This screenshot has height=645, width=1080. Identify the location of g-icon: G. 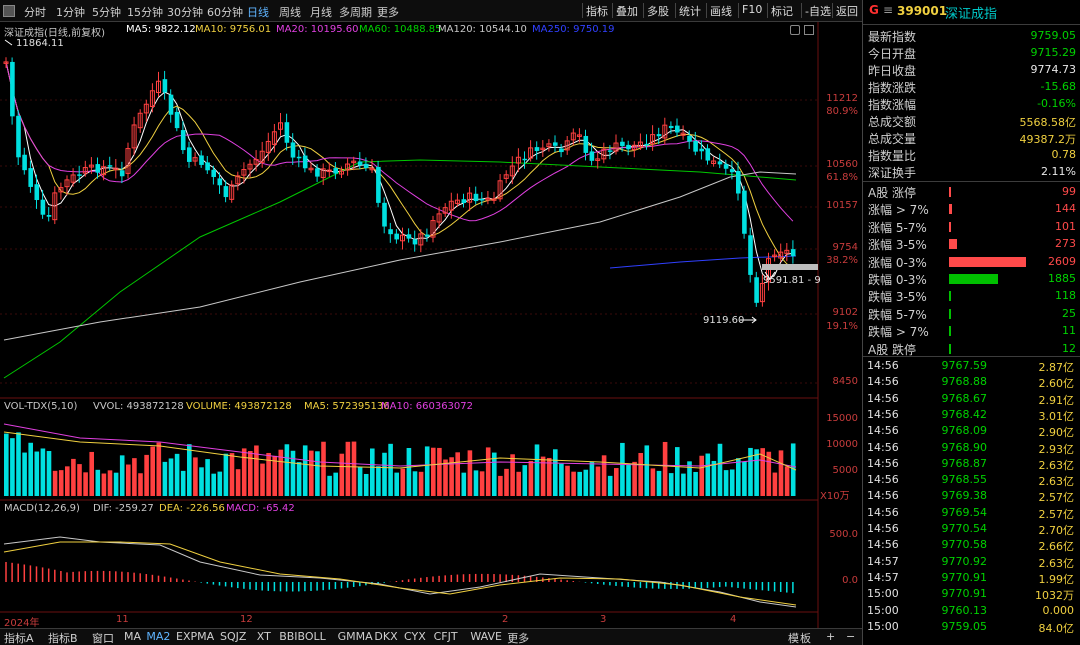
(874, 10).